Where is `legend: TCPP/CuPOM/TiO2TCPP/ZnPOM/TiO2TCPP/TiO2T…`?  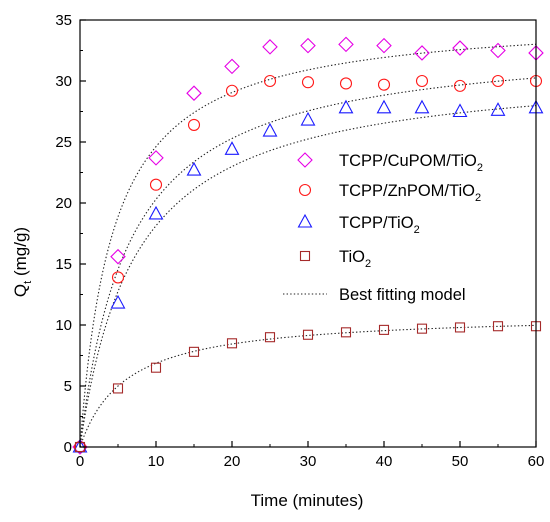 legend: TCPP/CuPOM/TiO2TCPP/ZnPOM/TiO2TCPP/TiO2T… is located at coordinates (383, 228).